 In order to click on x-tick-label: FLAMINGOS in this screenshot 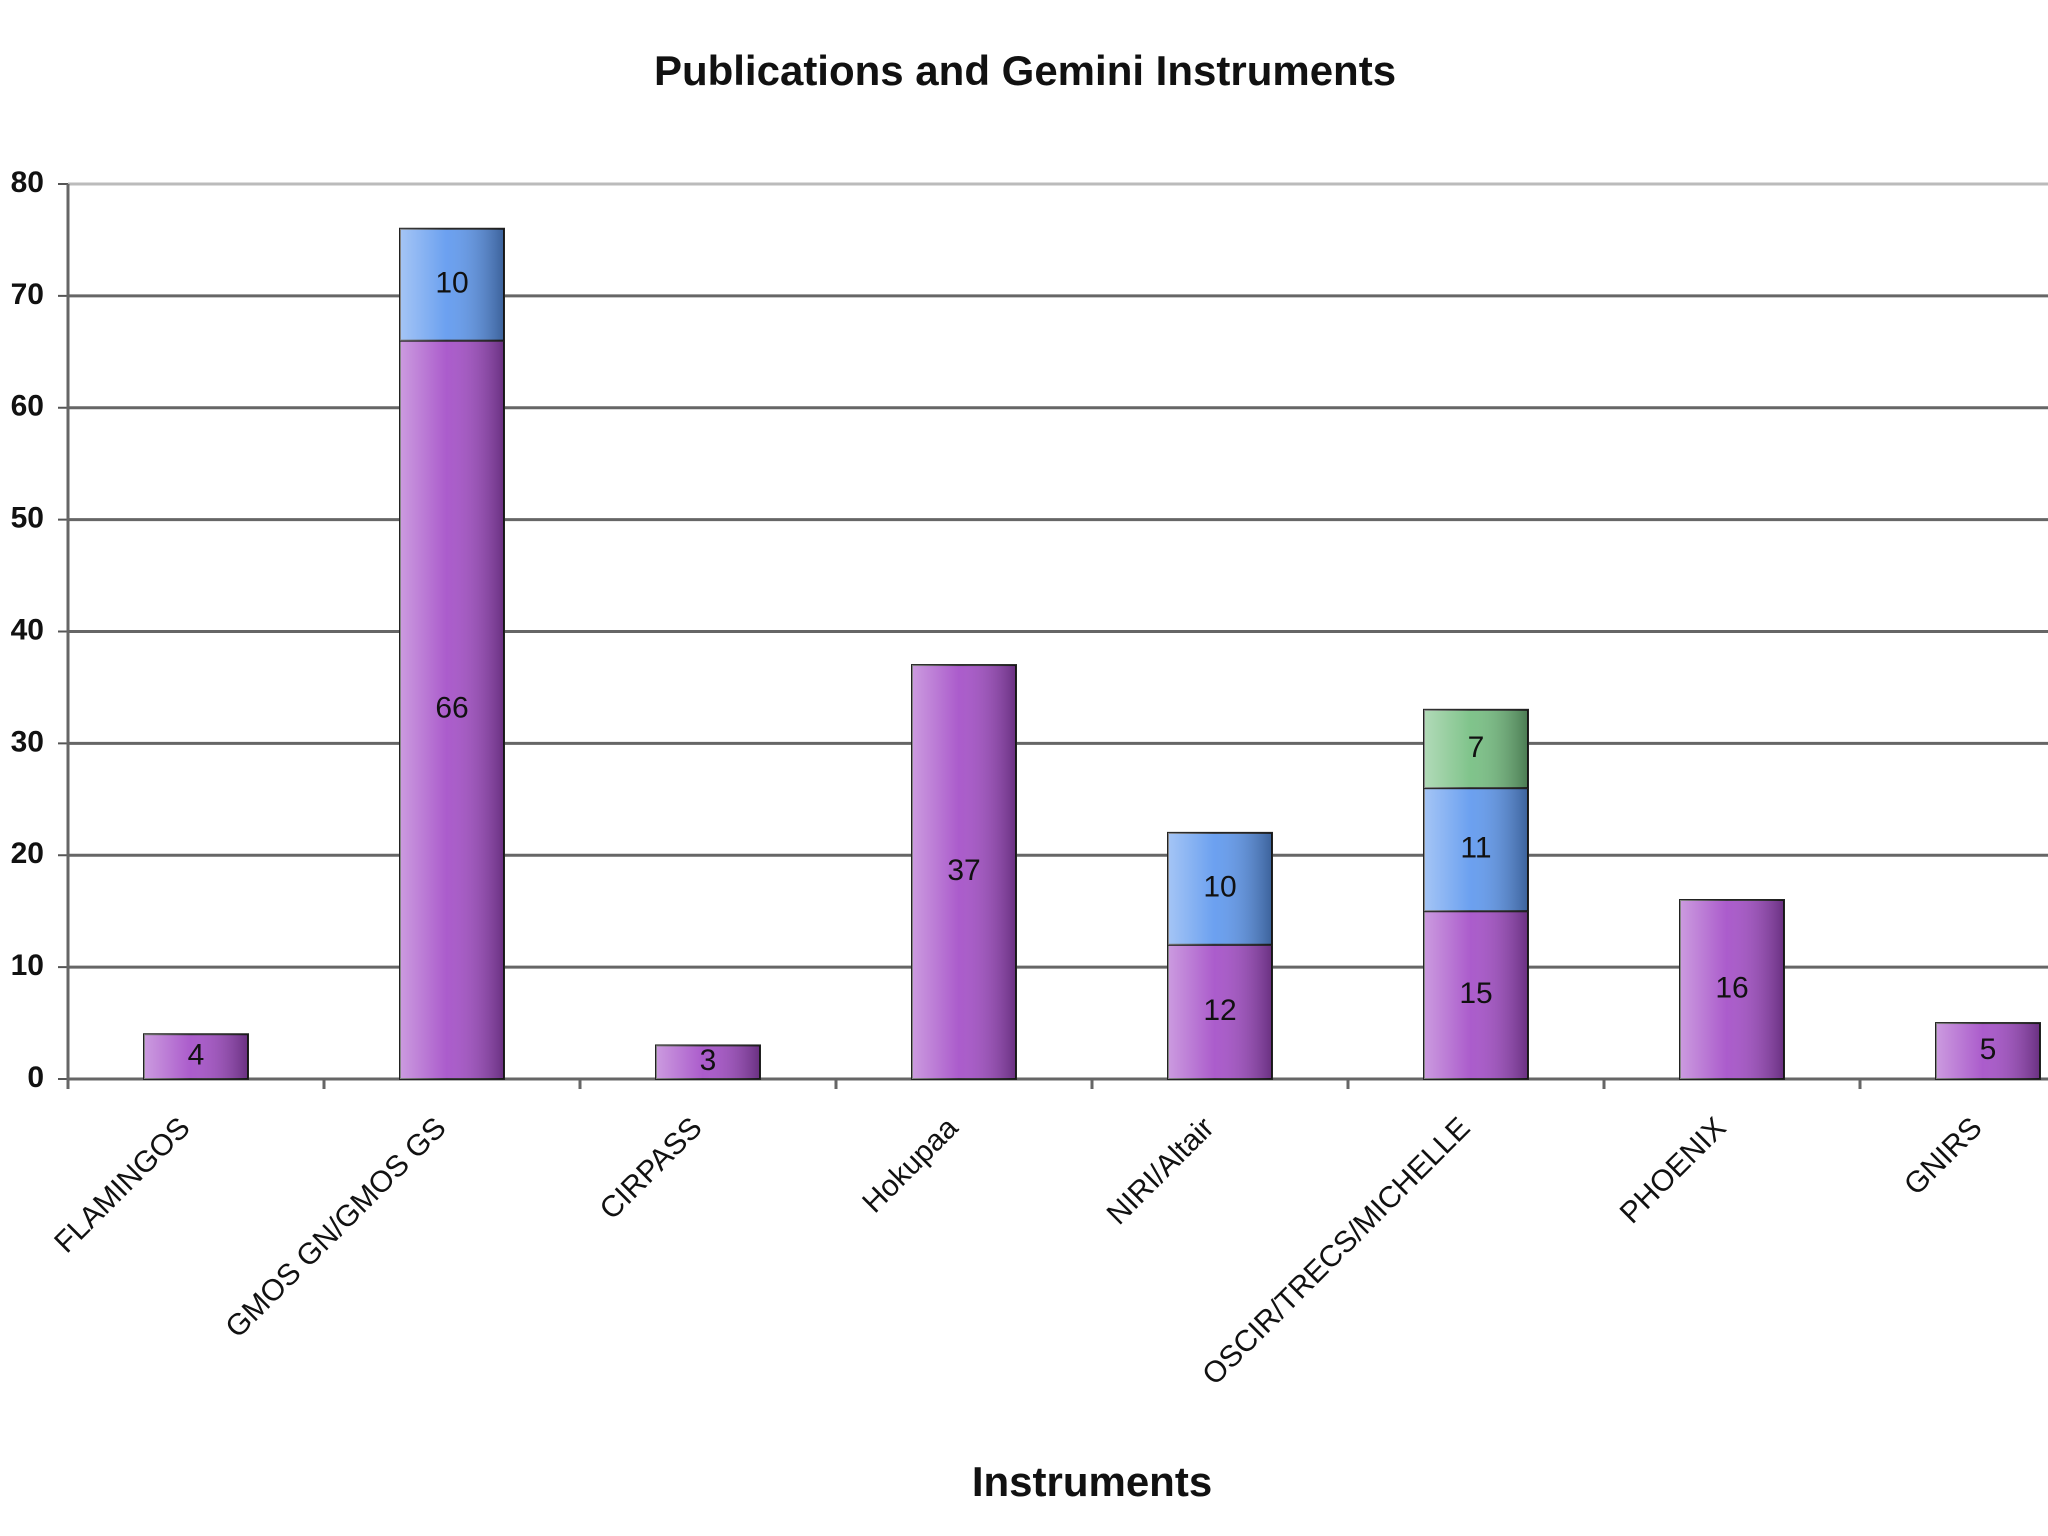, I will do `click(122, 1185)`.